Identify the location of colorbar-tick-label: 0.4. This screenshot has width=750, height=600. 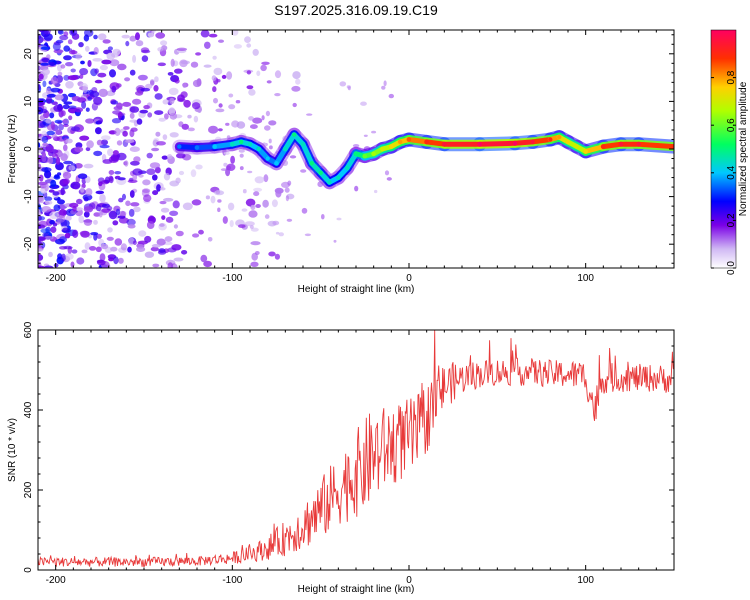
(731, 172).